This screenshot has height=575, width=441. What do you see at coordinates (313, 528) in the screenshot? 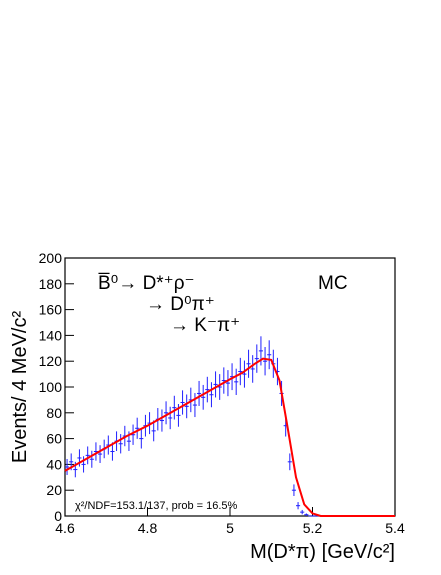
I see `x-tick-label: 5.2` at bounding box center [313, 528].